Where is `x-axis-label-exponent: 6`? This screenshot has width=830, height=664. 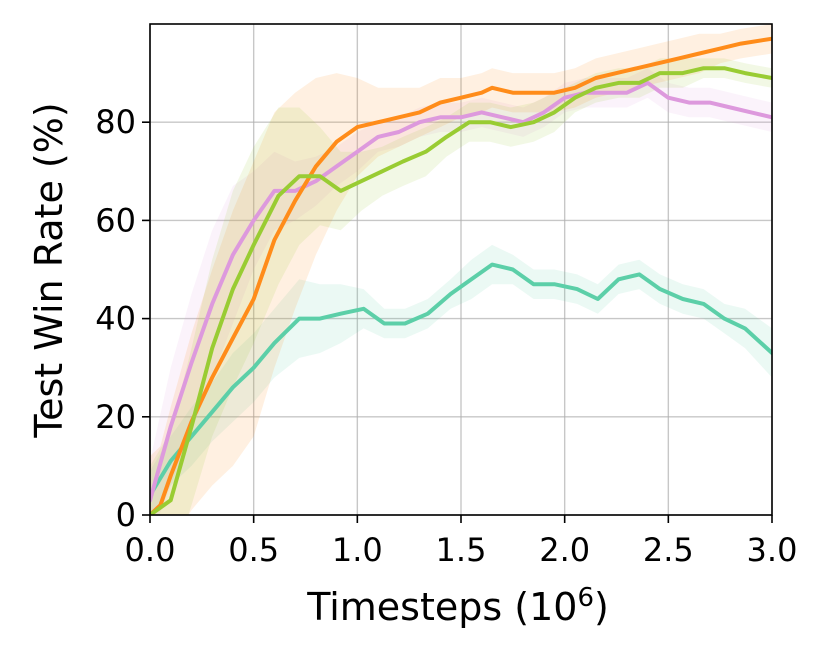
x-axis-label-exponent: 6 is located at coordinates (585, 598).